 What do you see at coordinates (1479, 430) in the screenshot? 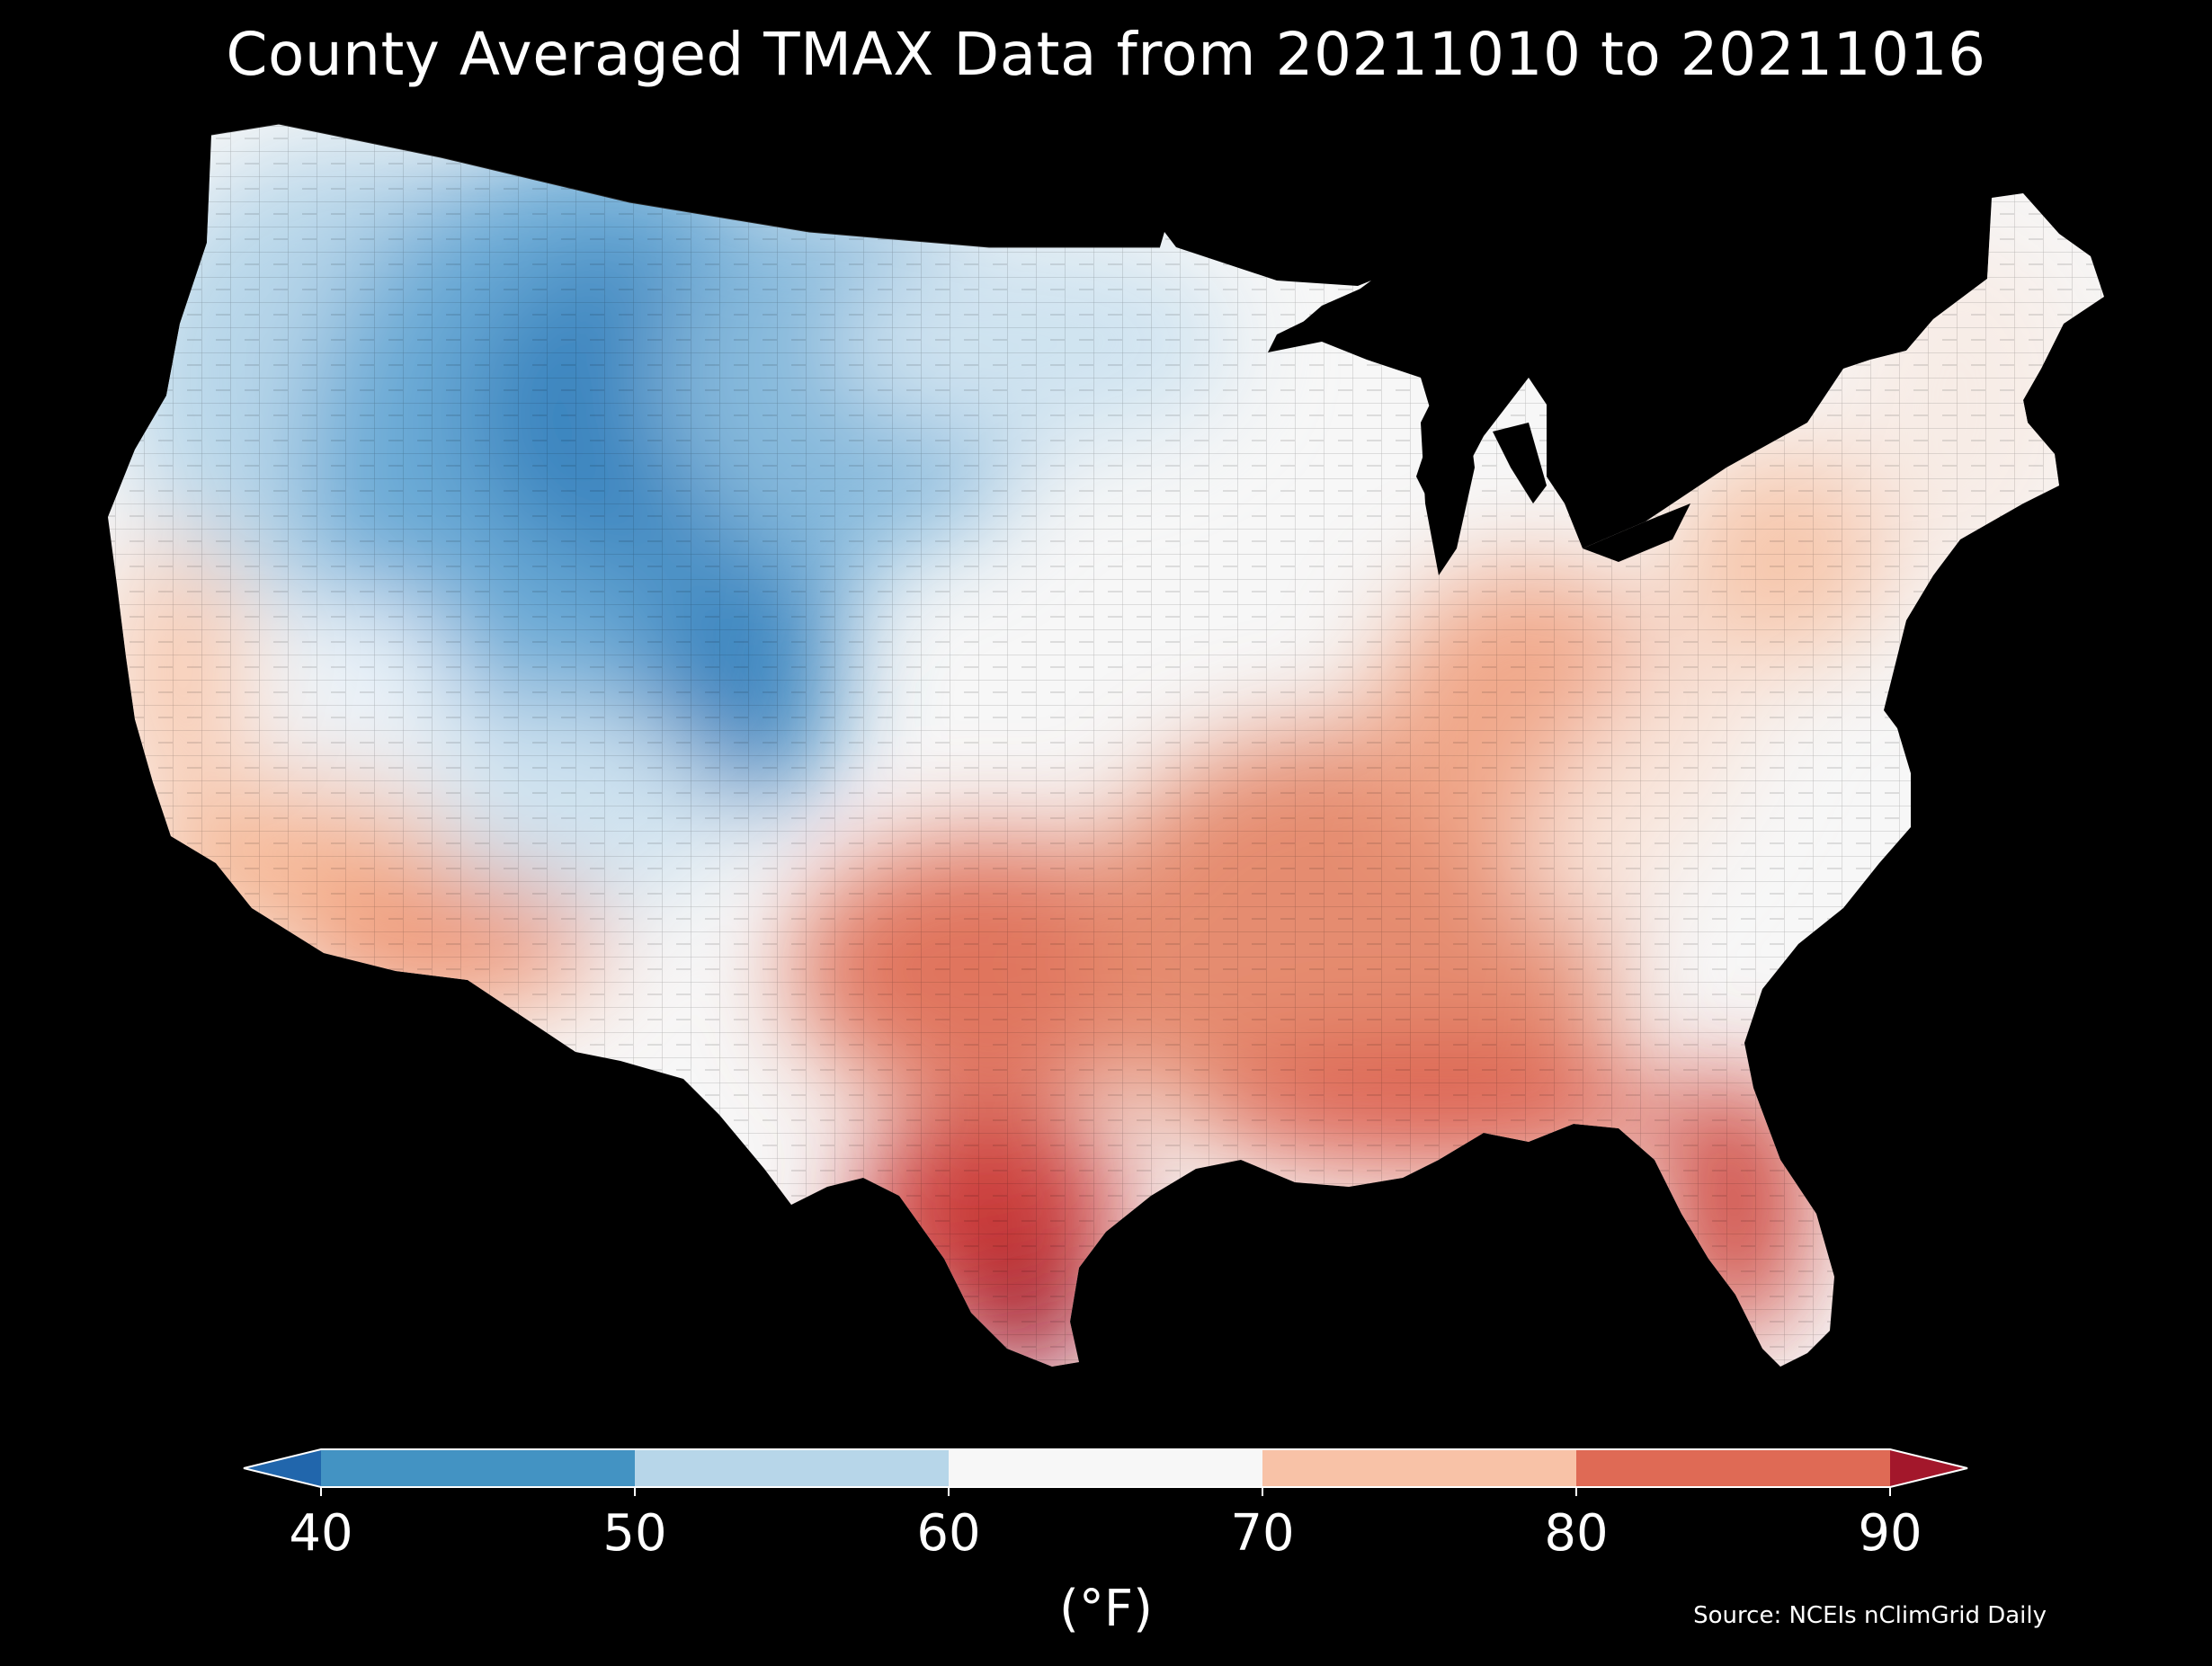
I see `great-lakes` at bounding box center [1479, 430].